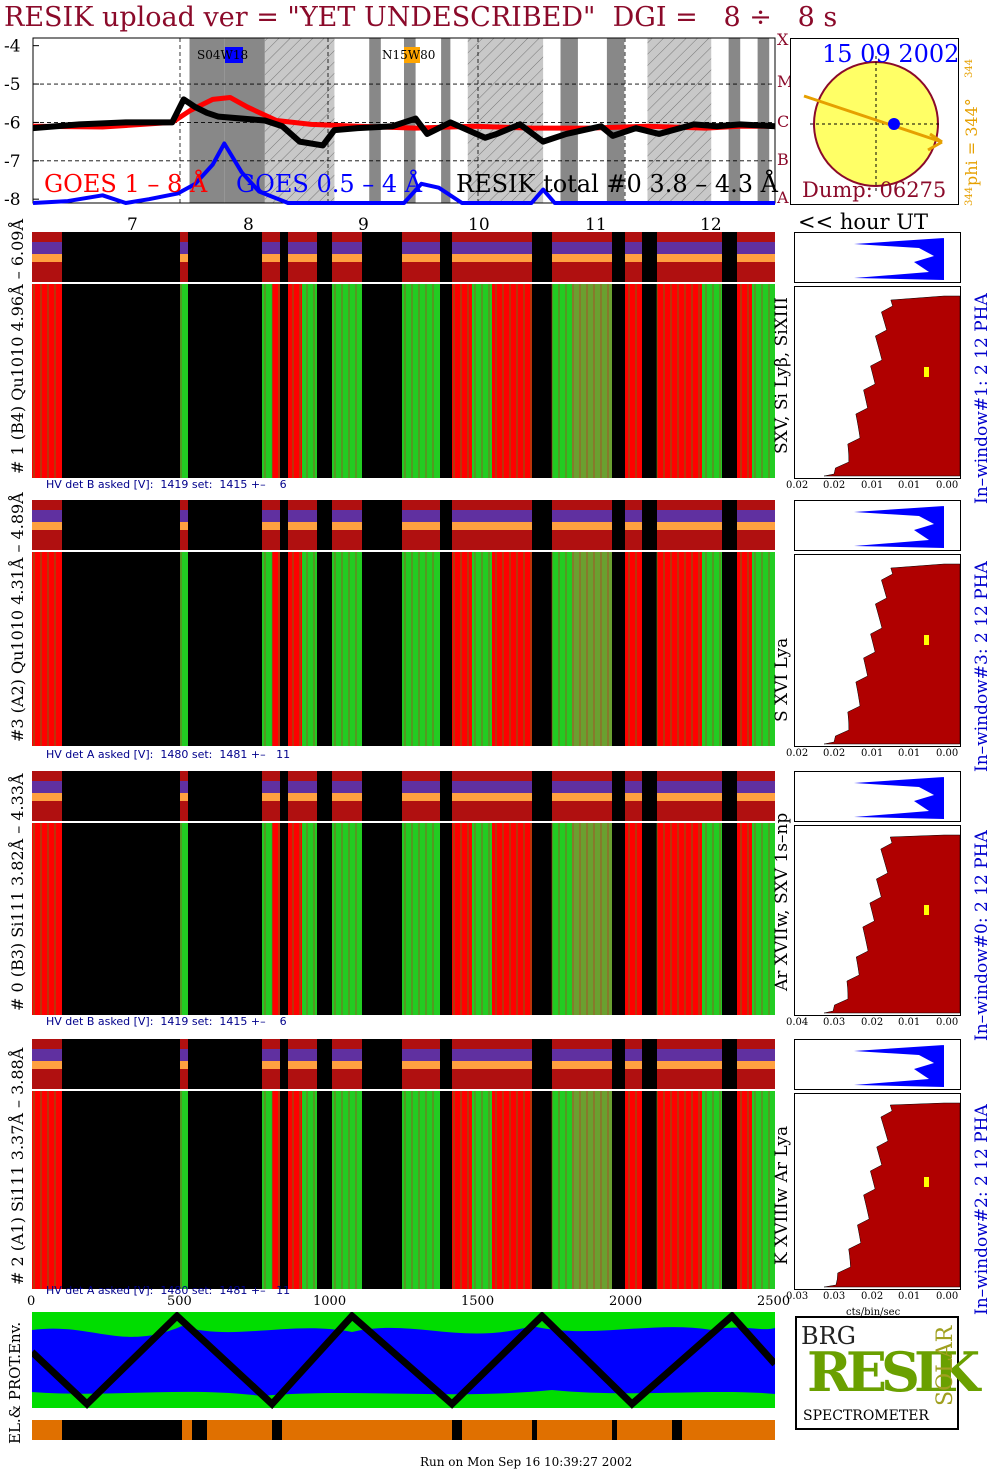  I want to click on panel-lines-0: SXV, Si Lyβ, SiXIII, so click(782, 375).